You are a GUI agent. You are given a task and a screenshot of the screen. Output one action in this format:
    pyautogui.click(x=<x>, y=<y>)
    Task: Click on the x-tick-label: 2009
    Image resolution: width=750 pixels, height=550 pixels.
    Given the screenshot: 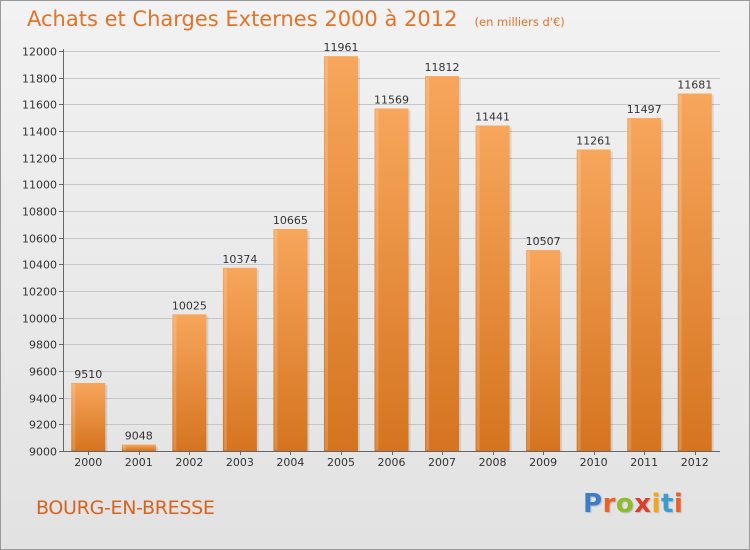 What is the action you would take?
    pyautogui.click(x=543, y=462)
    